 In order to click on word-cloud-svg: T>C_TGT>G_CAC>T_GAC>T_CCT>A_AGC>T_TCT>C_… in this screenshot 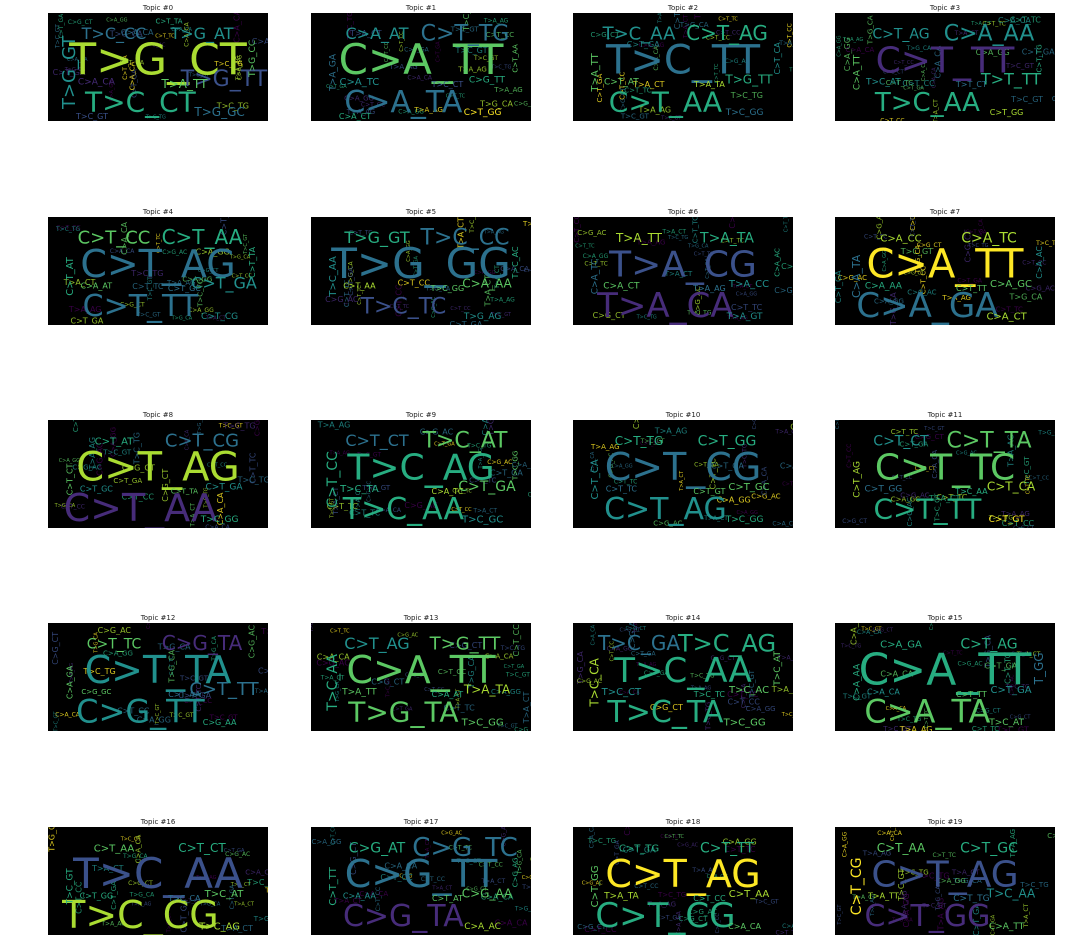, I will do `click(428, 271)`.